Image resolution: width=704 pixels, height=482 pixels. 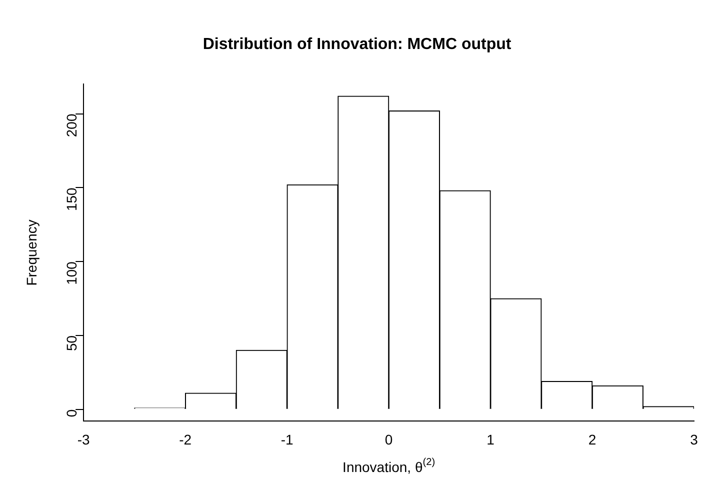 I want to click on y-tick-label: 150, so click(x=71, y=199).